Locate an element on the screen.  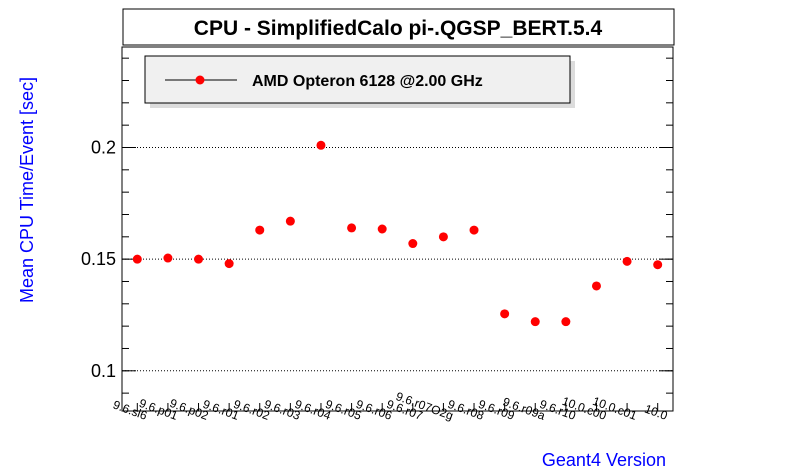
y-axis-label: Mean CPU Time/Event [sec] is located at coordinates (27, 190).